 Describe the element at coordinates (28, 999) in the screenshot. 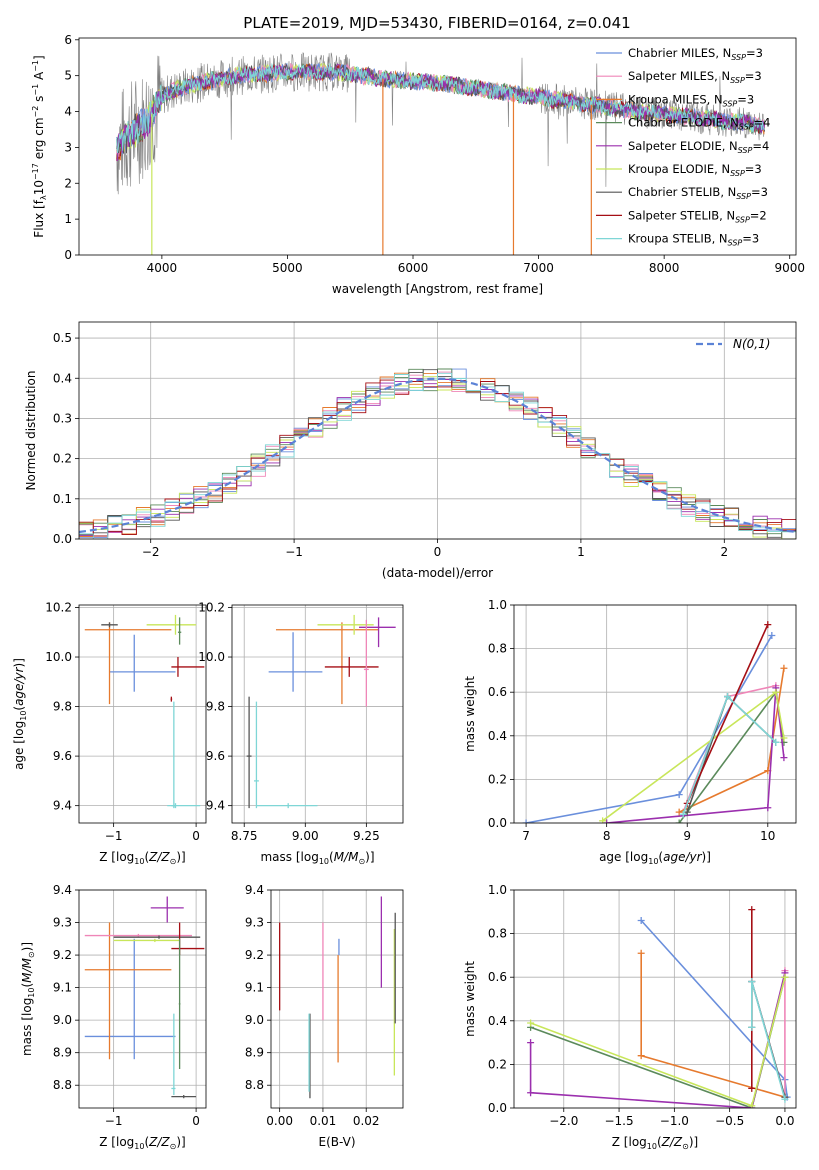

I see `y-axis-label: mass [log10(M/M⊙)]` at that location.